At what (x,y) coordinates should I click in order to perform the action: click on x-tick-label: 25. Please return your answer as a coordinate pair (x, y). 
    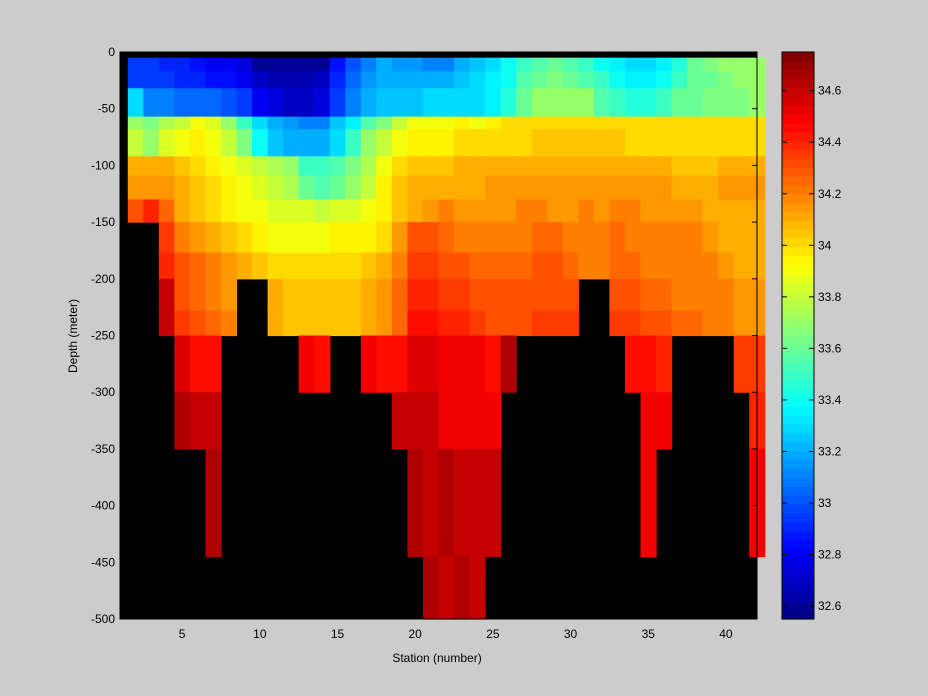
    Looking at the image, I should click on (493, 634).